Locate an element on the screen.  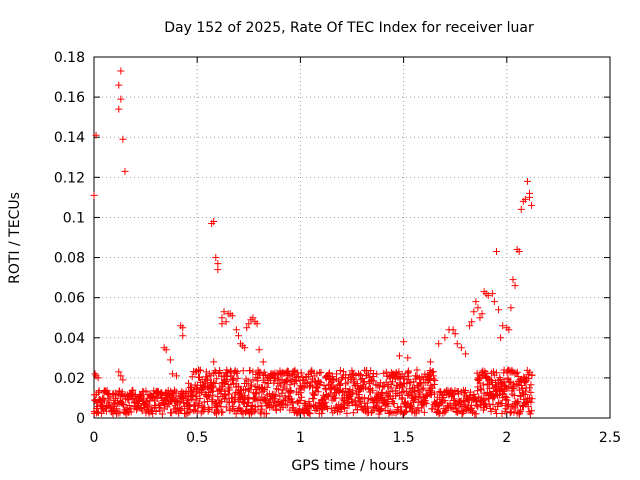
x-tick-label: 0.5 is located at coordinates (197, 438).